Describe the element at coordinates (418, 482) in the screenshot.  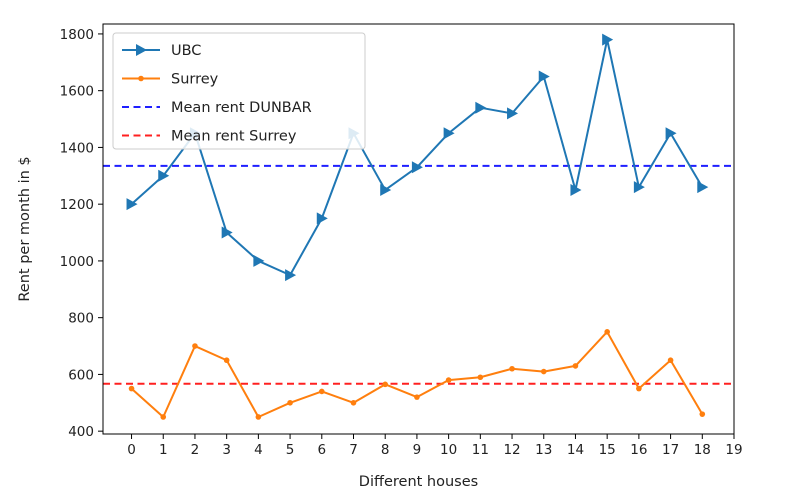
I see `x-axis-label: Different houses` at that location.